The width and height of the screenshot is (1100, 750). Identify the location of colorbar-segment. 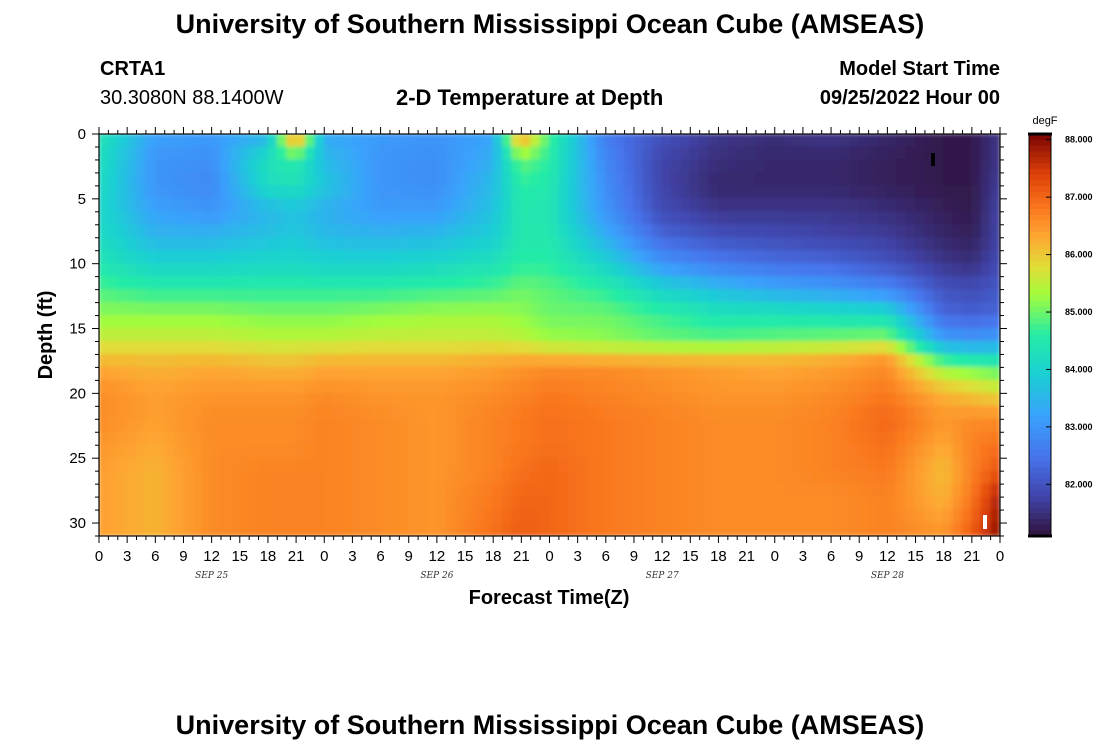
(1040, 527).